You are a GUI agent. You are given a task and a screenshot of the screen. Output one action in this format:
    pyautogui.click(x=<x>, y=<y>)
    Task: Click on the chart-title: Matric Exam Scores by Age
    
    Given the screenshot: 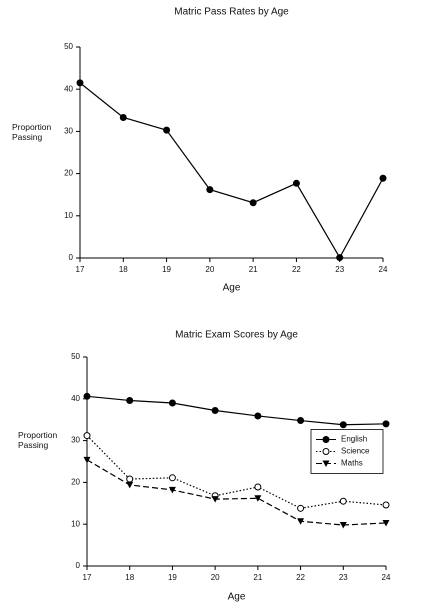 What is the action you would take?
    pyautogui.click(x=236, y=335)
    